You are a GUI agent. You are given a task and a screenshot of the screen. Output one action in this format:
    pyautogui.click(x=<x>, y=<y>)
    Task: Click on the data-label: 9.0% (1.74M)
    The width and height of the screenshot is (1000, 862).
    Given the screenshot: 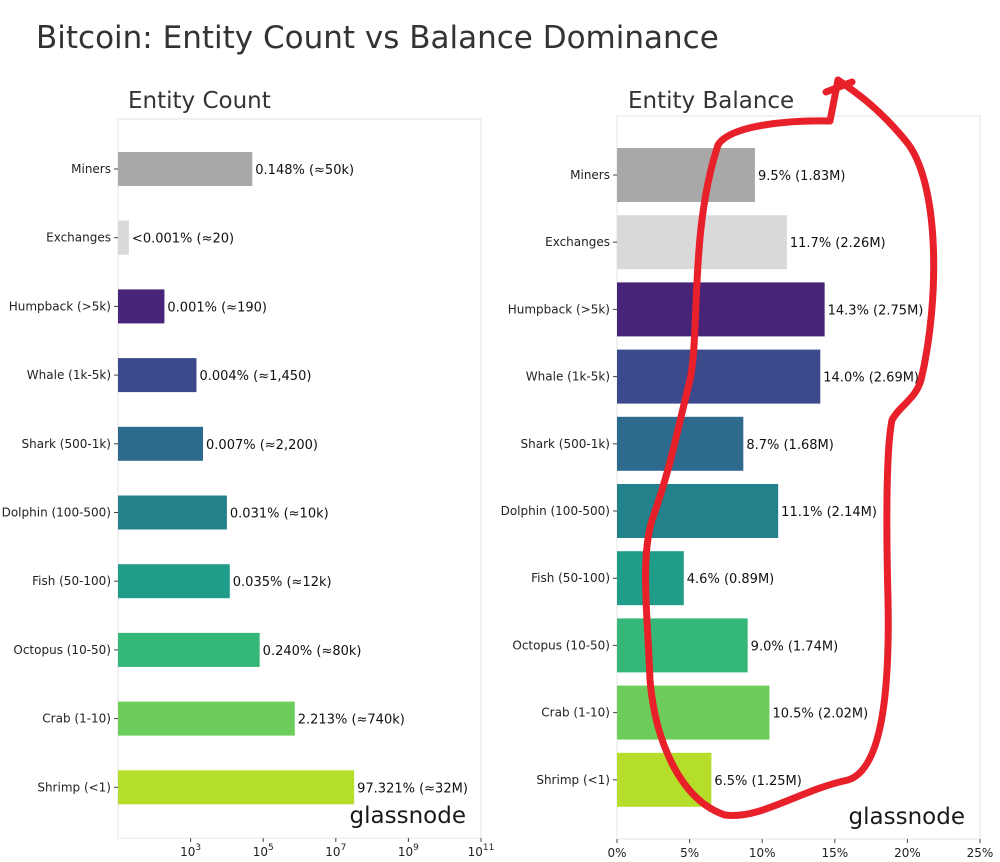 What is the action you would take?
    pyautogui.click(x=794, y=646)
    